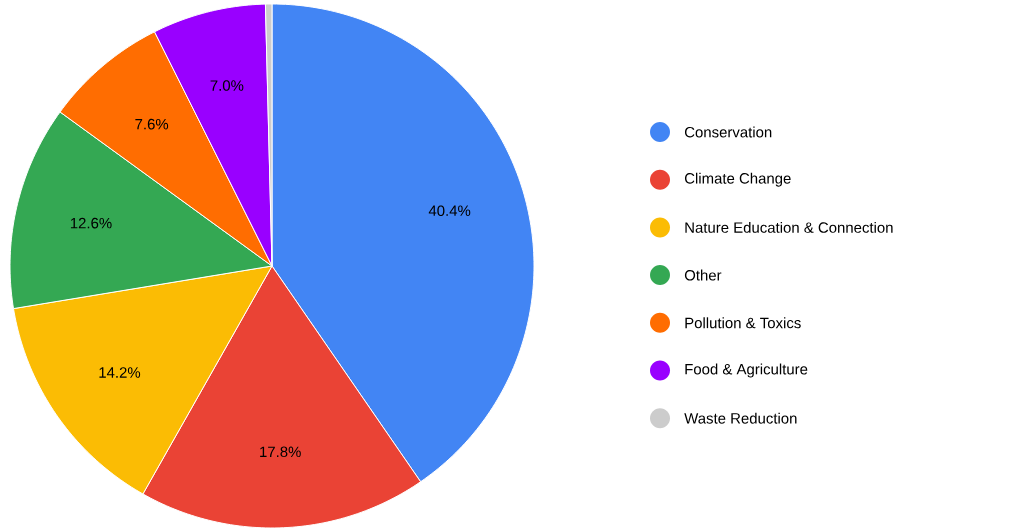  I want to click on legend-label: Climate Change, so click(737, 179).